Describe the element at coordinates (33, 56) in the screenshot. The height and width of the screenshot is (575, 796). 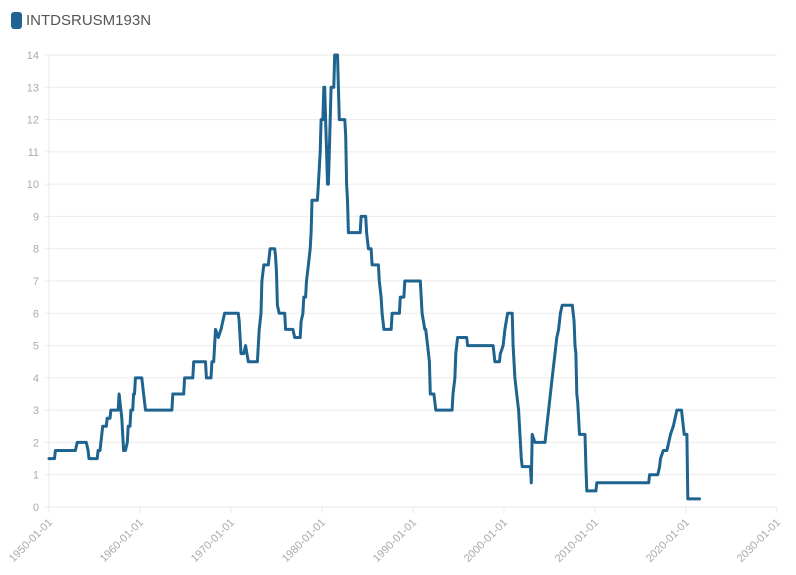
I see `y-tick-label: 14` at that location.